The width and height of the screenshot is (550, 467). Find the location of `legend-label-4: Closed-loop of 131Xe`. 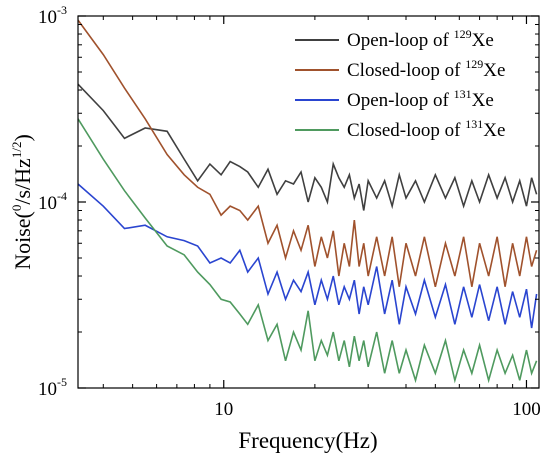

legend-label-4: Closed-loop of 131Xe is located at coordinates (426, 129).